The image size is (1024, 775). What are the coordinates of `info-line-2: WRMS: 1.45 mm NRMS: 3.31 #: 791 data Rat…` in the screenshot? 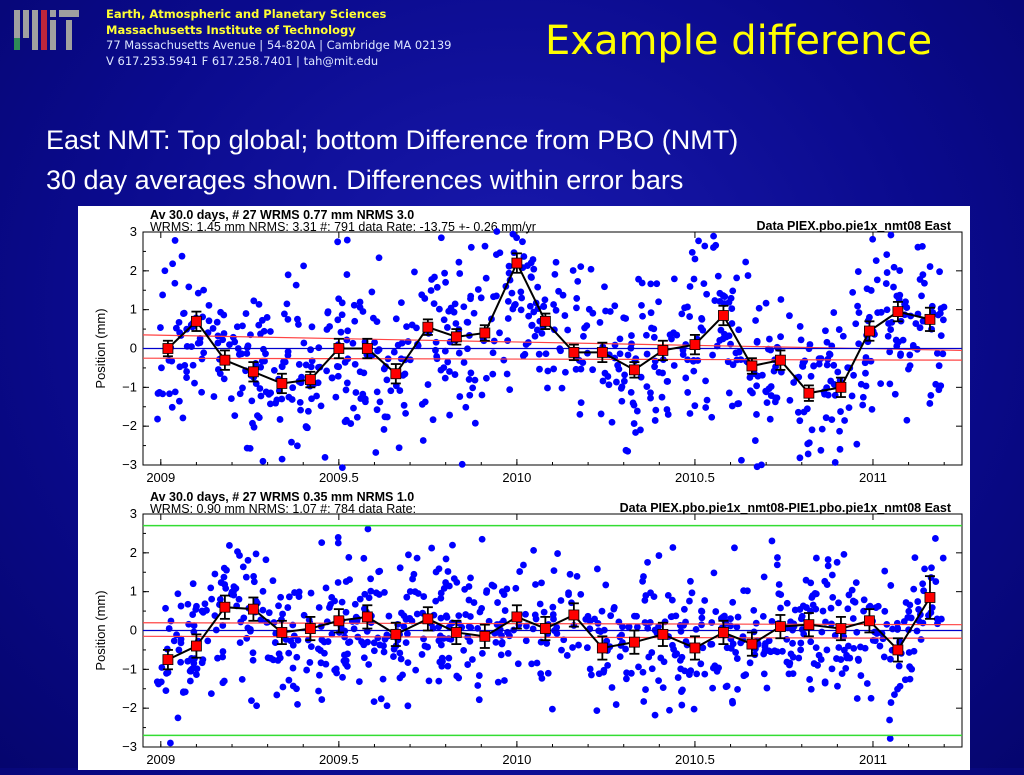 It's located at (343, 227).